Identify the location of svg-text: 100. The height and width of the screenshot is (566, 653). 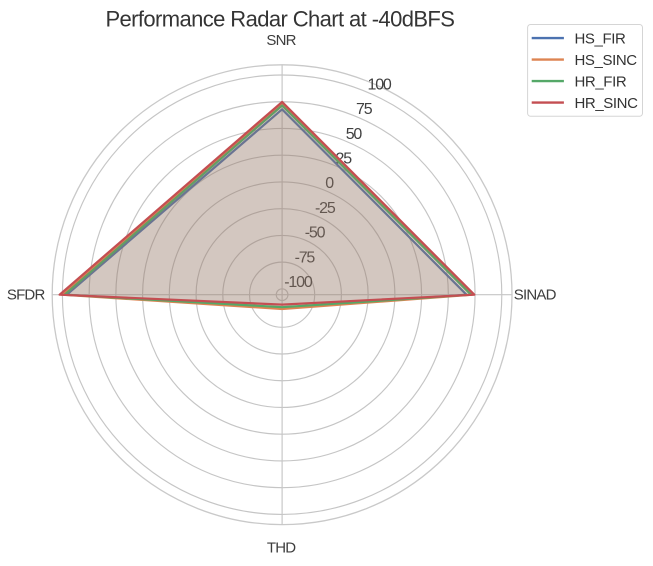
(380, 85).